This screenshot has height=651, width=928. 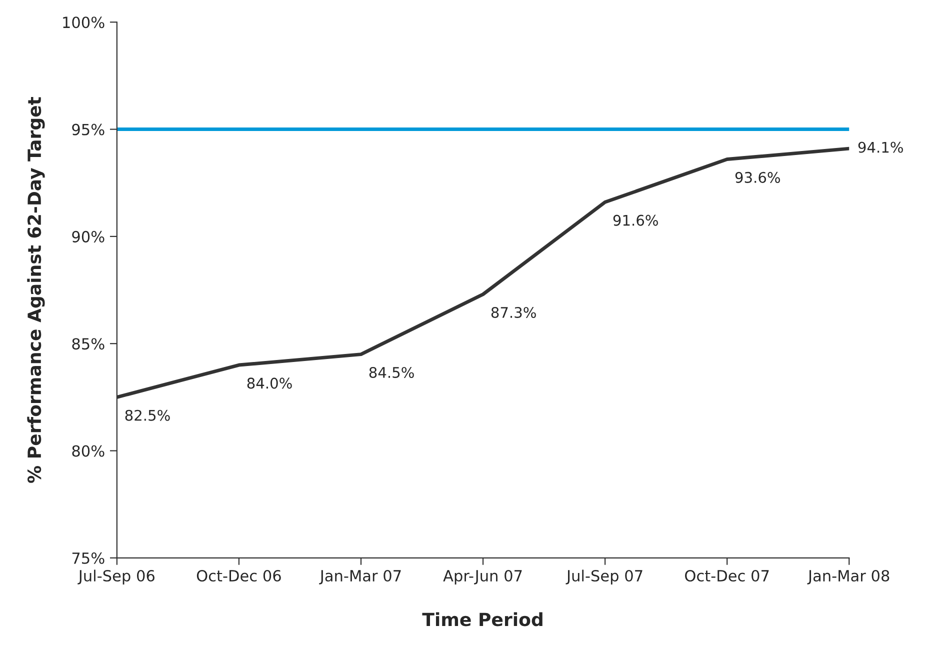 I want to click on y-tick-label: 85%, so click(x=88, y=344).